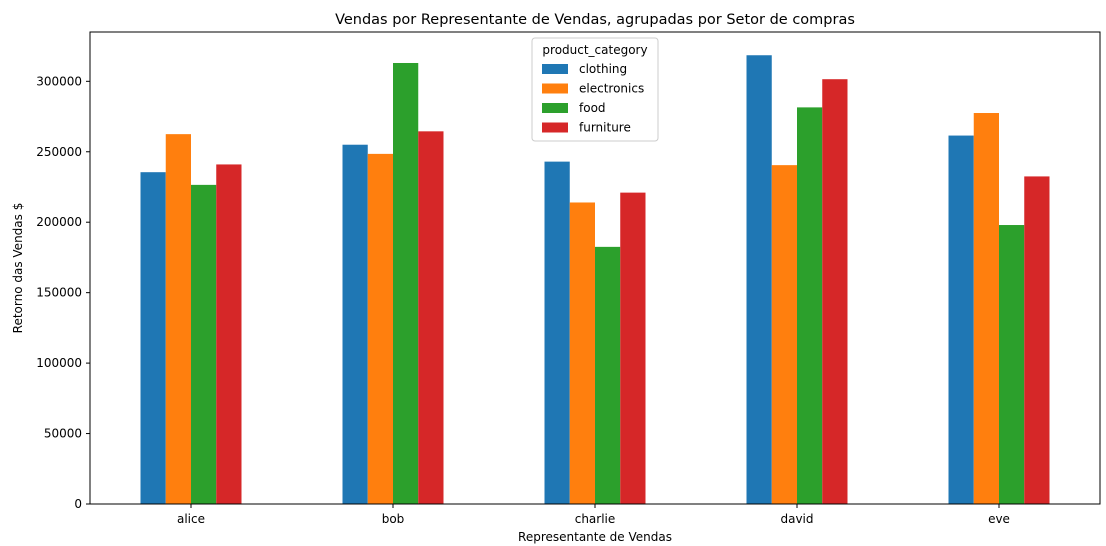 This screenshot has height=546, width=1106. Describe the element at coordinates (204, 344) in the screenshot. I see `bar-alice-food` at that location.